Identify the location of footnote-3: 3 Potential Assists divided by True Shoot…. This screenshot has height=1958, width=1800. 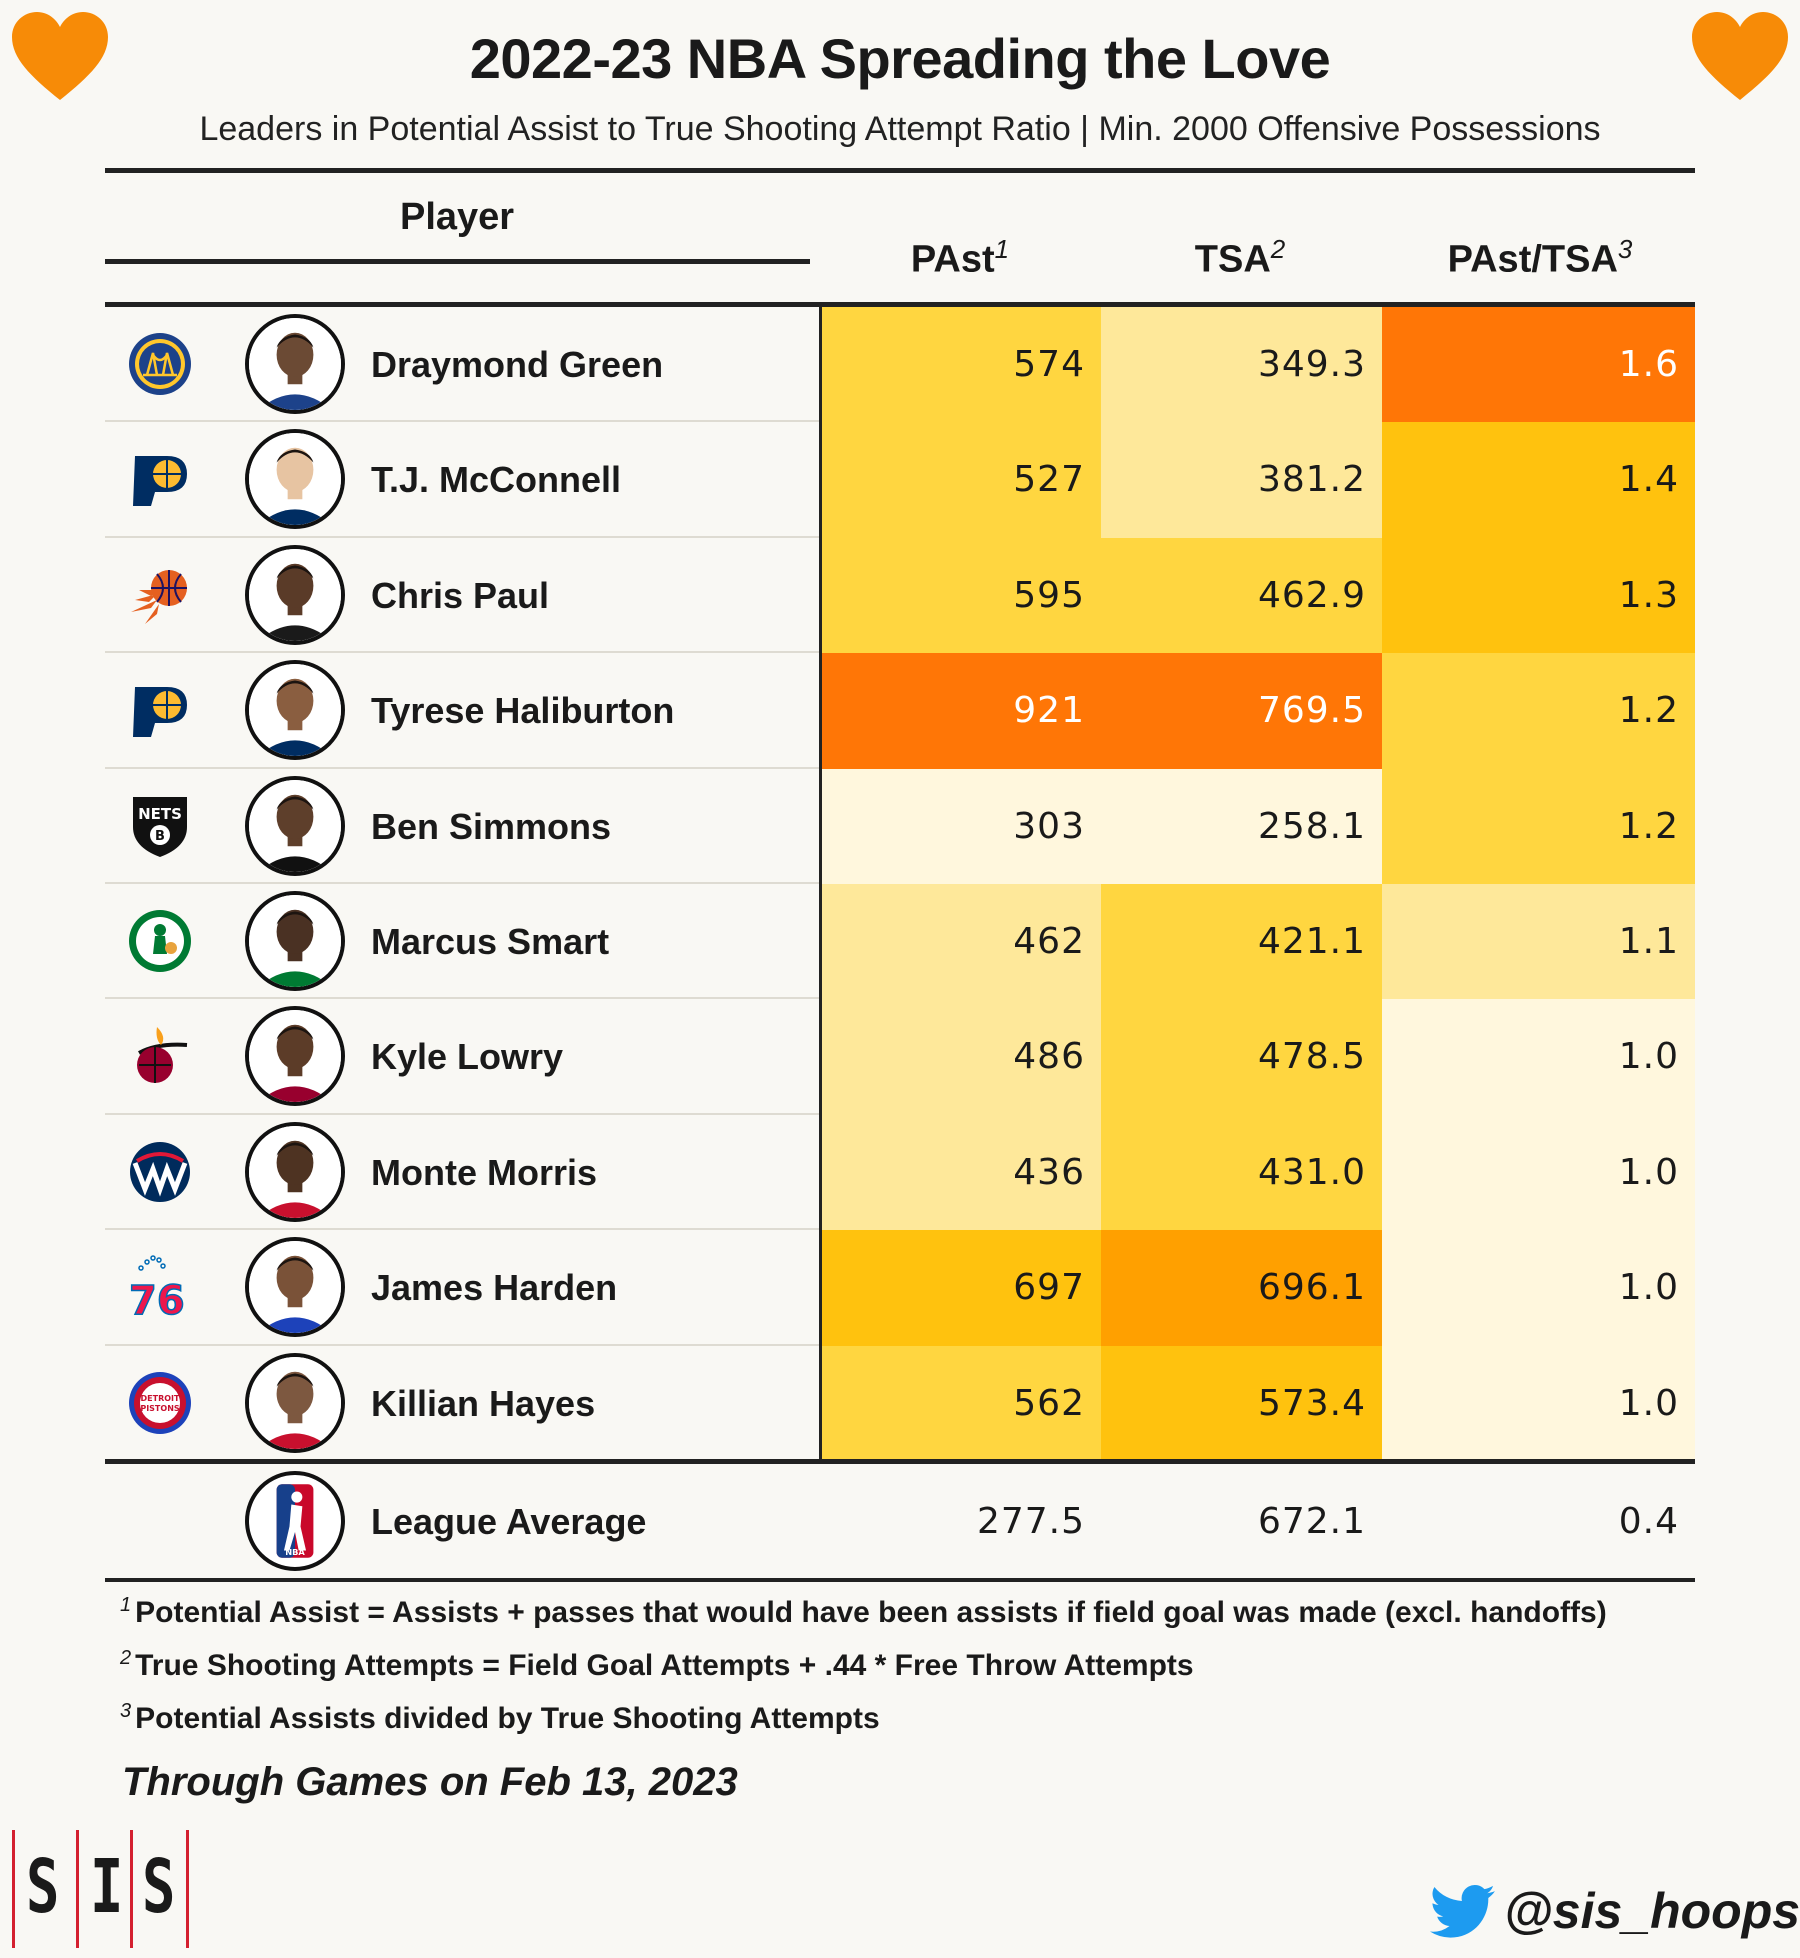
(500, 1718).